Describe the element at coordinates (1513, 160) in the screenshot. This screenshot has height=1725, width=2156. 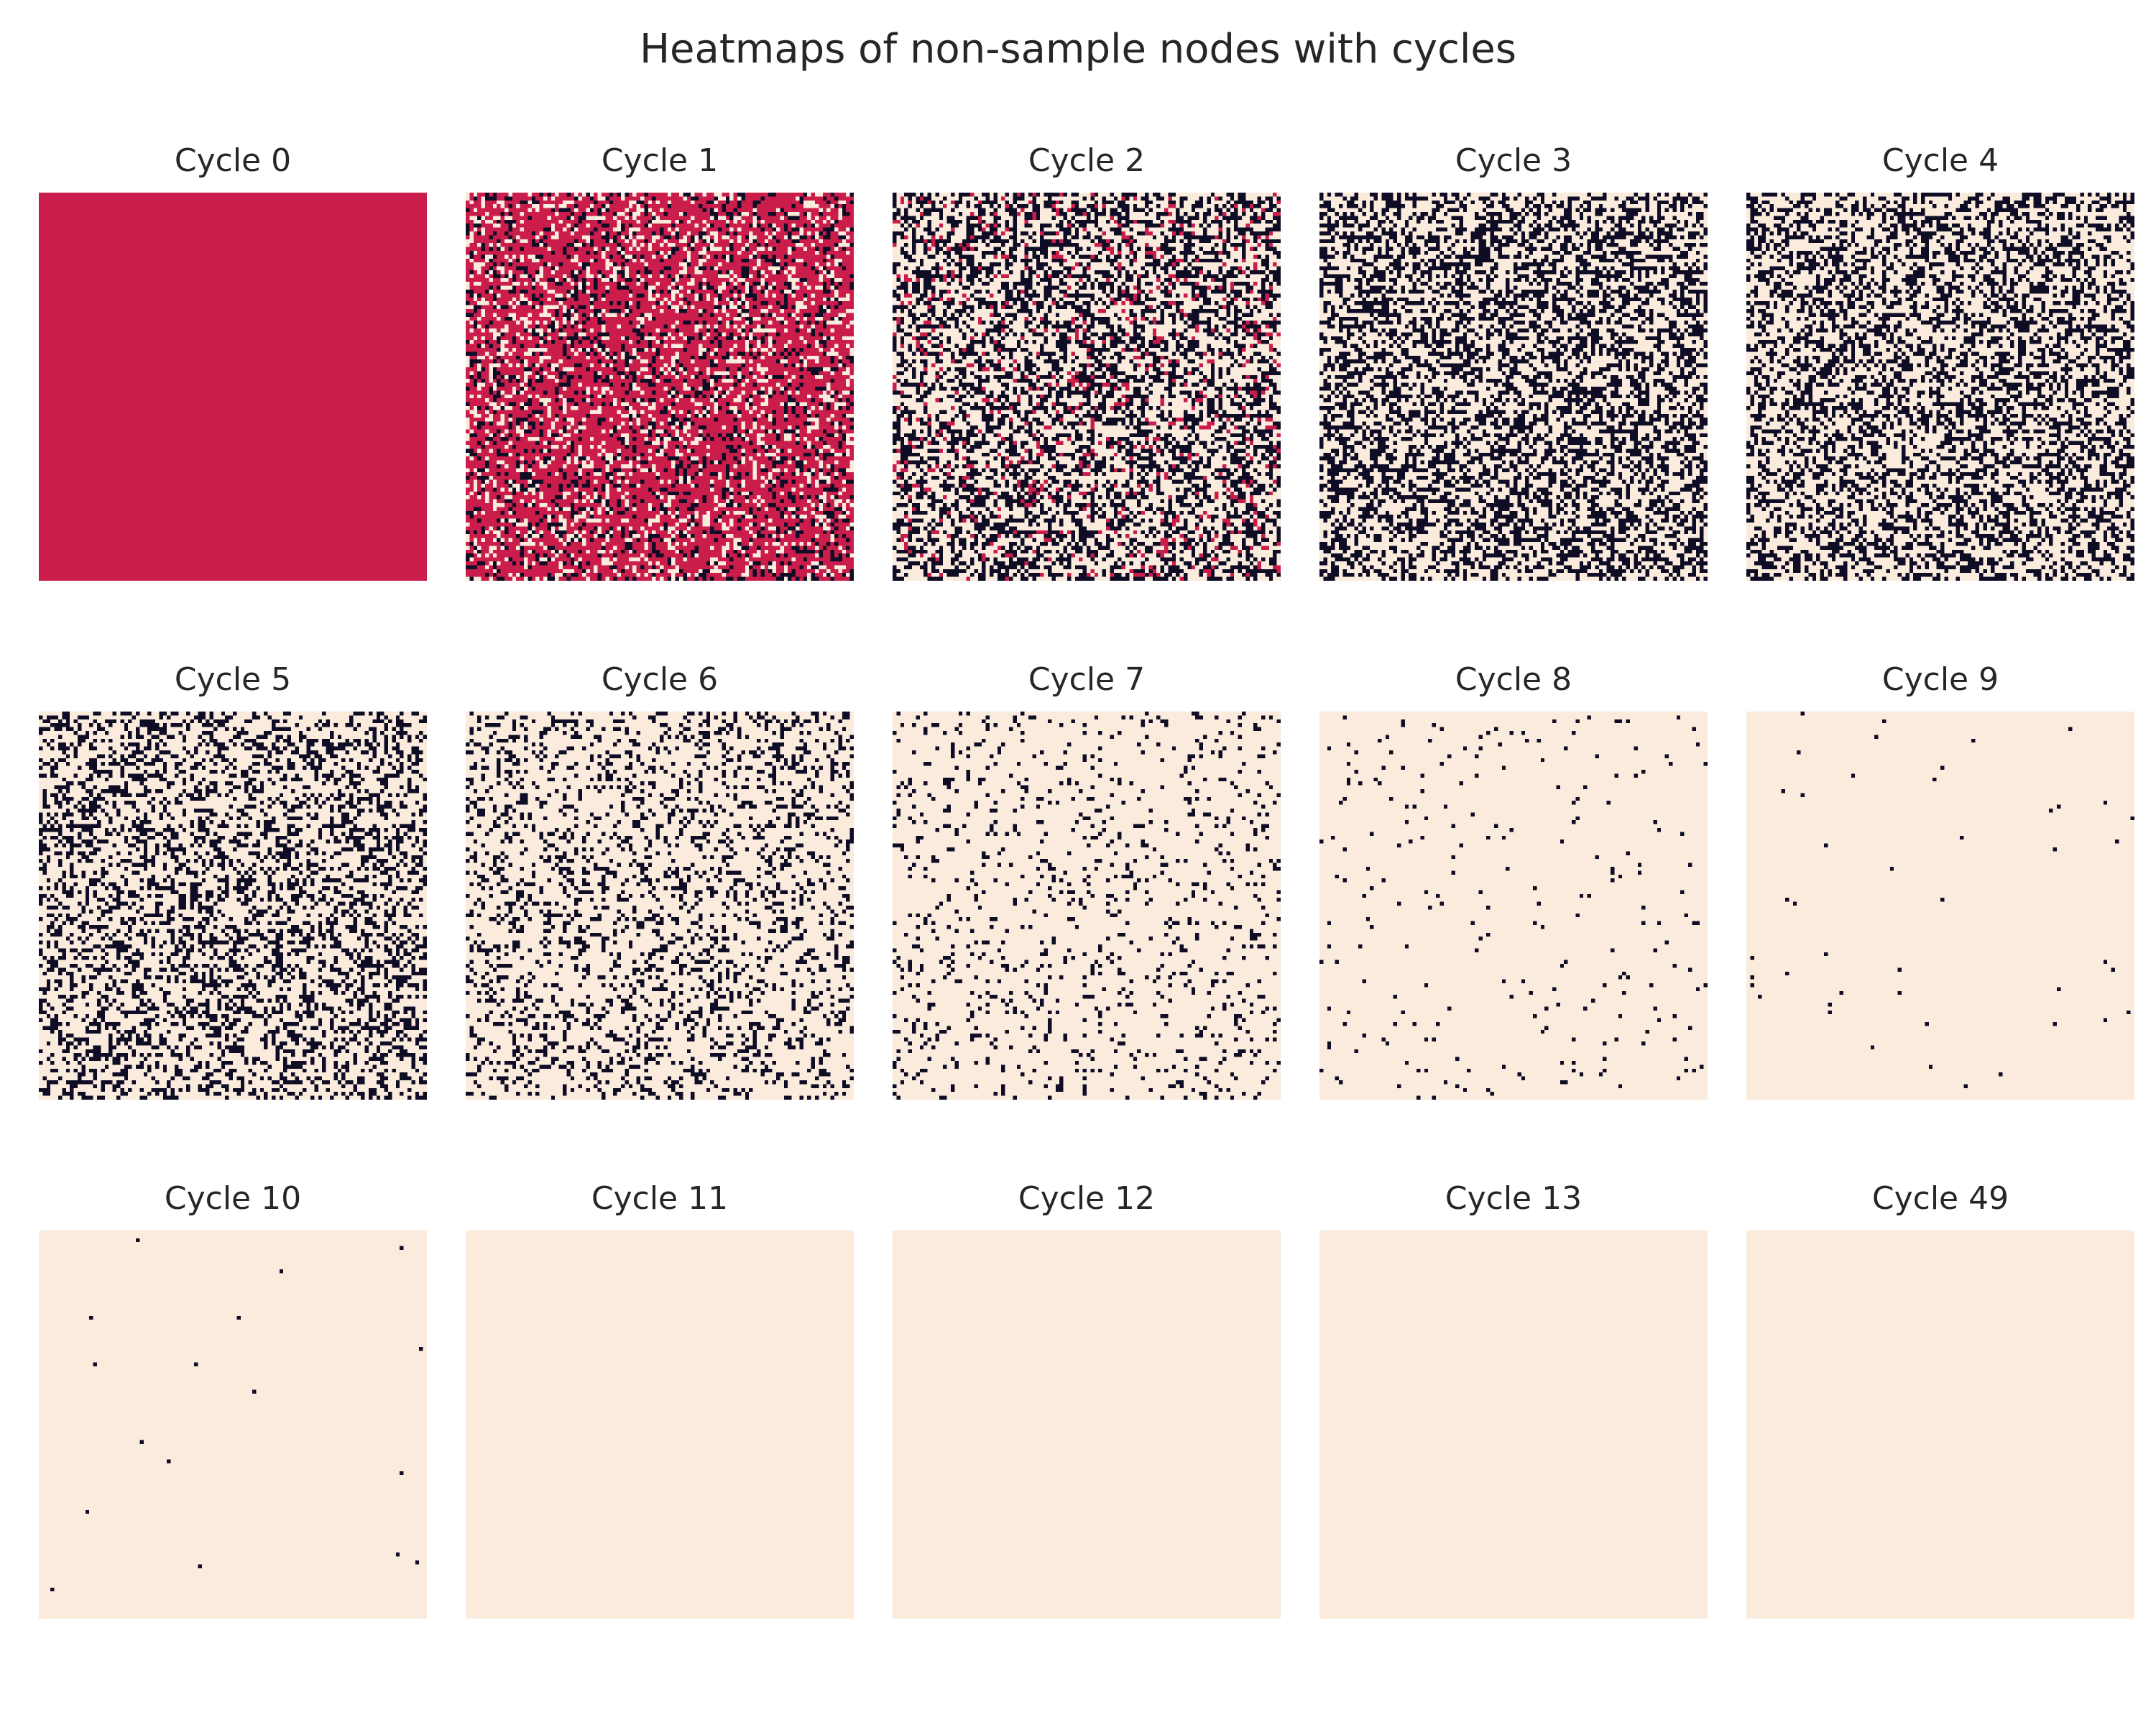
I see `panel-title: Cycle 3` at that location.